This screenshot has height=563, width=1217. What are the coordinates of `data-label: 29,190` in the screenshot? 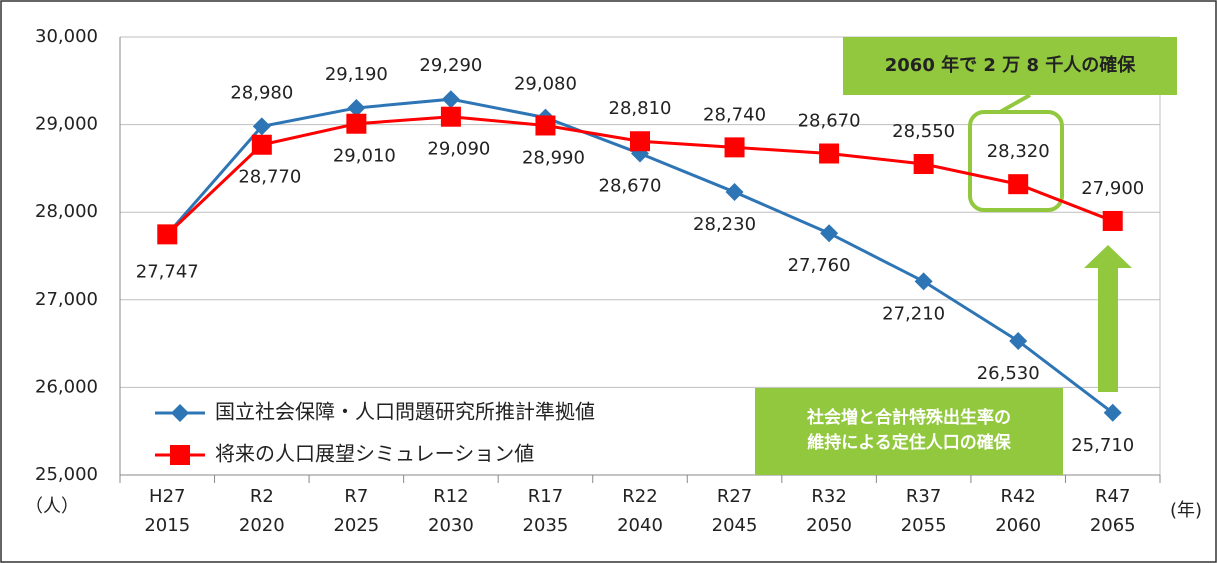 It's located at (356, 74).